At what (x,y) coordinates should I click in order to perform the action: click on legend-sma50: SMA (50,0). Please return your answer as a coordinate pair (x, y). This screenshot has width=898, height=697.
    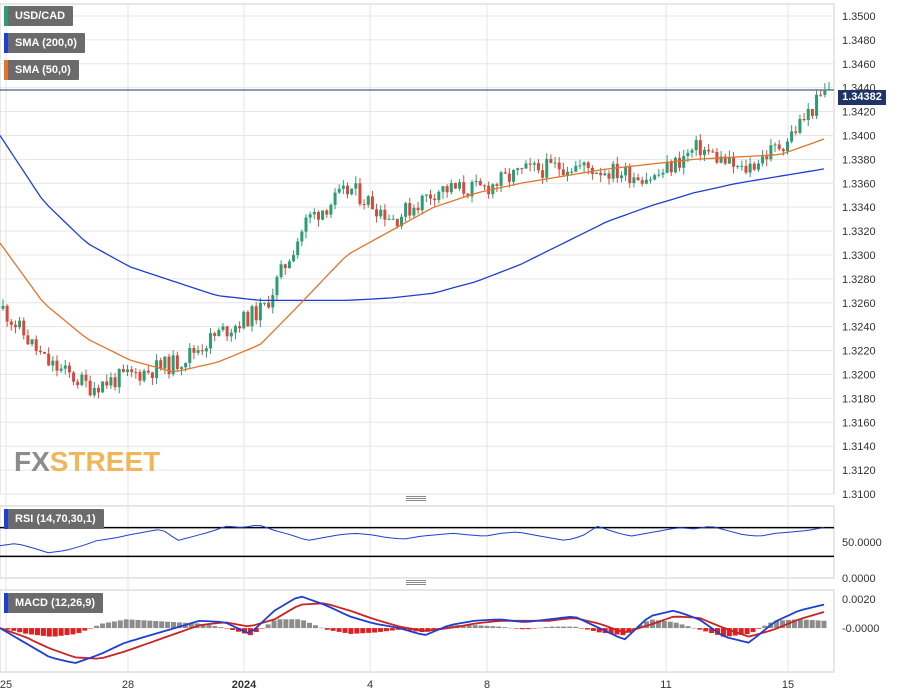
    Looking at the image, I should click on (41, 70).